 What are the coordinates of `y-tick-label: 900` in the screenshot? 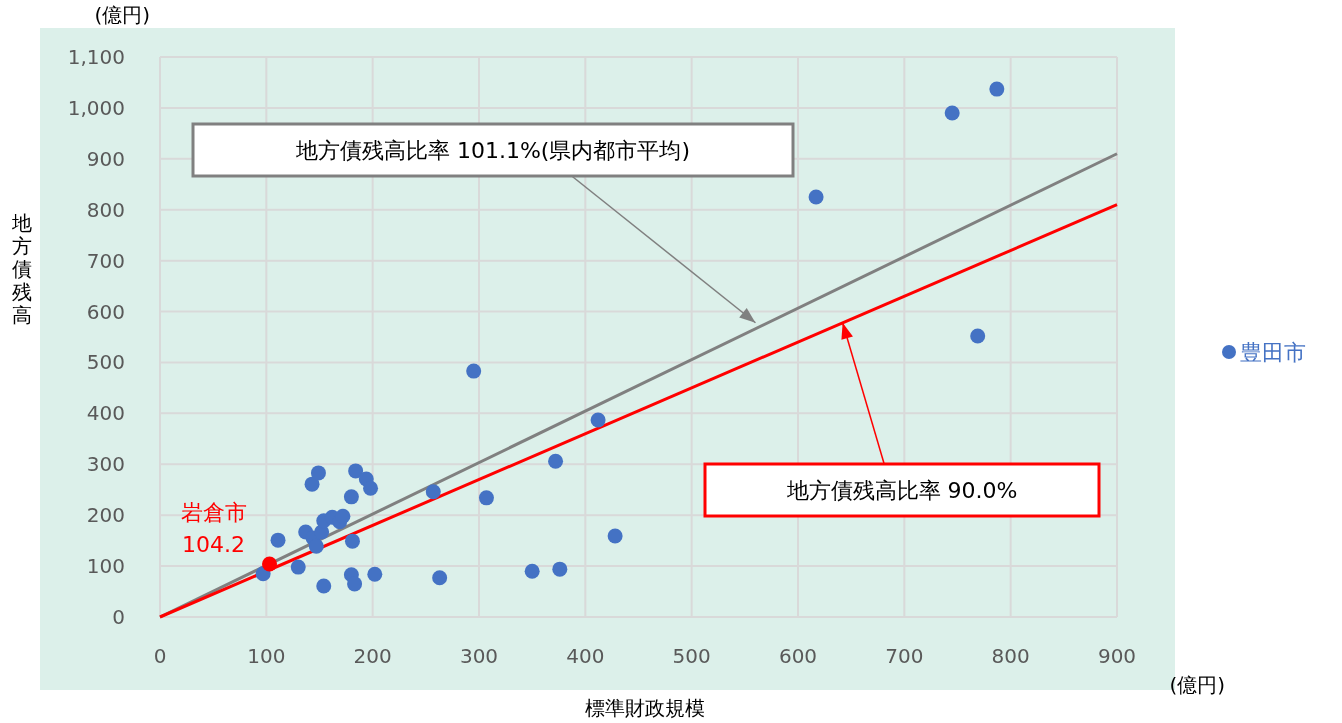 It's located at (105, 158).